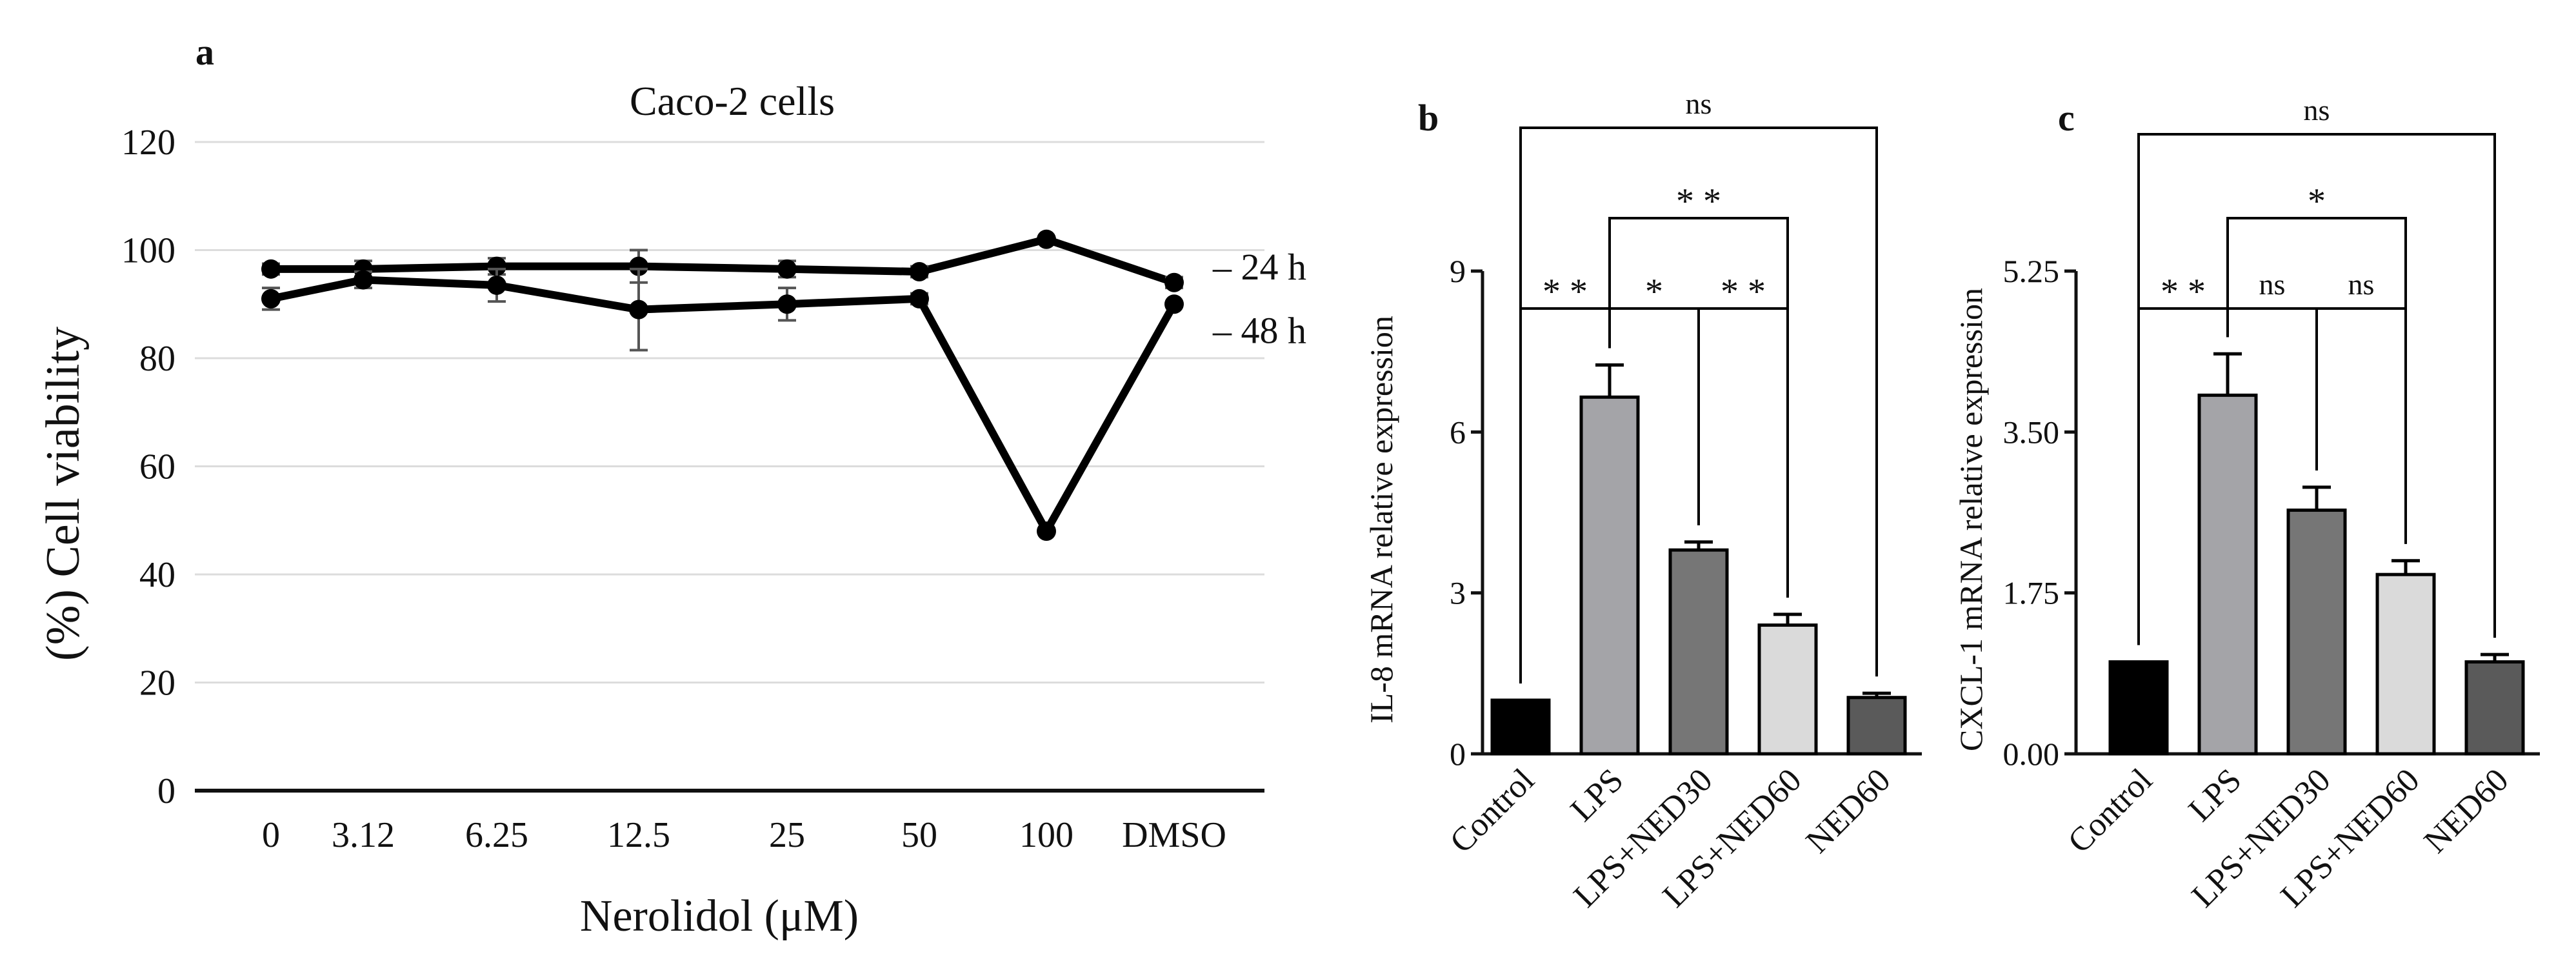 This screenshot has width=2576, height=972. What do you see at coordinates (719, 916) in the screenshot?
I see `panel-a-x-axis-label: Nerolidol (μM)` at bounding box center [719, 916].